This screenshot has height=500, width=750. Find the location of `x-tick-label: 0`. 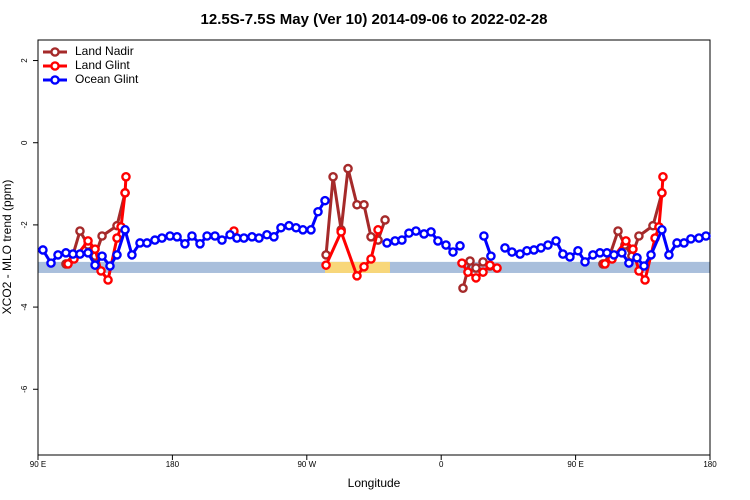

x-tick-label: 0 is located at coordinates (441, 464).